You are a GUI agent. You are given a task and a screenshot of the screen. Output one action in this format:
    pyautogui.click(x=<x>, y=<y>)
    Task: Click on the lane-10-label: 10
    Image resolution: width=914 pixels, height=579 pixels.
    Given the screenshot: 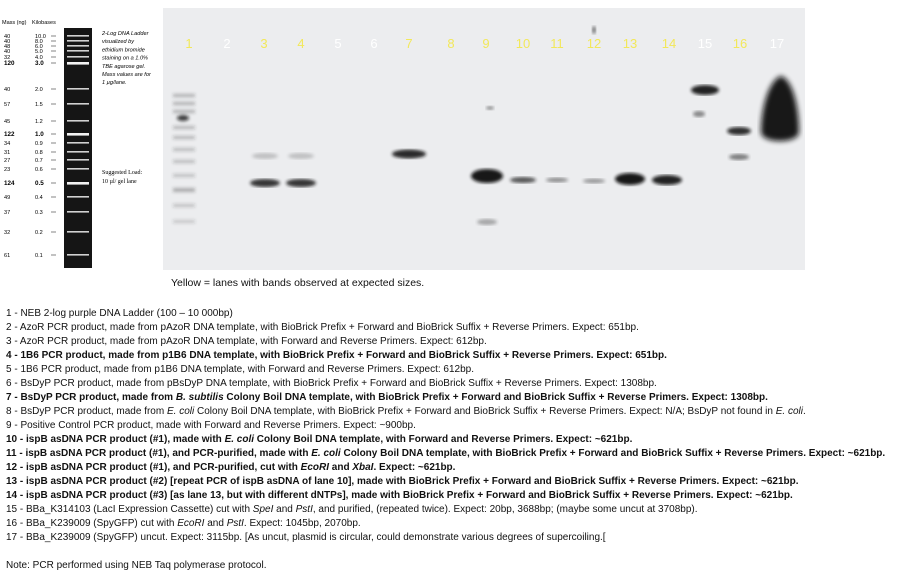 What is the action you would take?
    pyautogui.click(x=523, y=43)
    